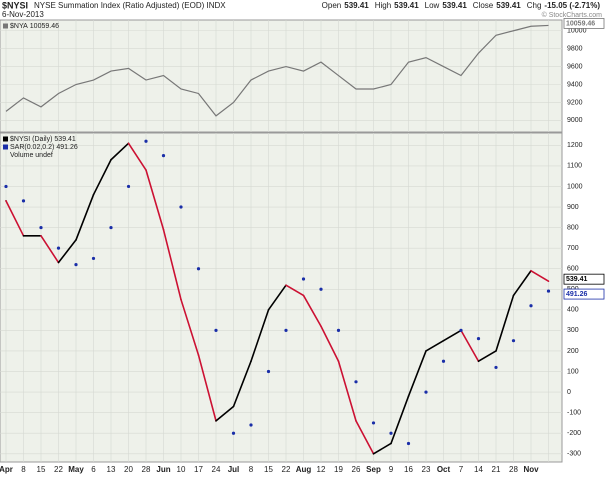 The height and width of the screenshot is (485, 605). What do you see at coordinates (128, 469) in the screenshot?
I see `x-tick-label: 20` at bounding box center [128, 469].